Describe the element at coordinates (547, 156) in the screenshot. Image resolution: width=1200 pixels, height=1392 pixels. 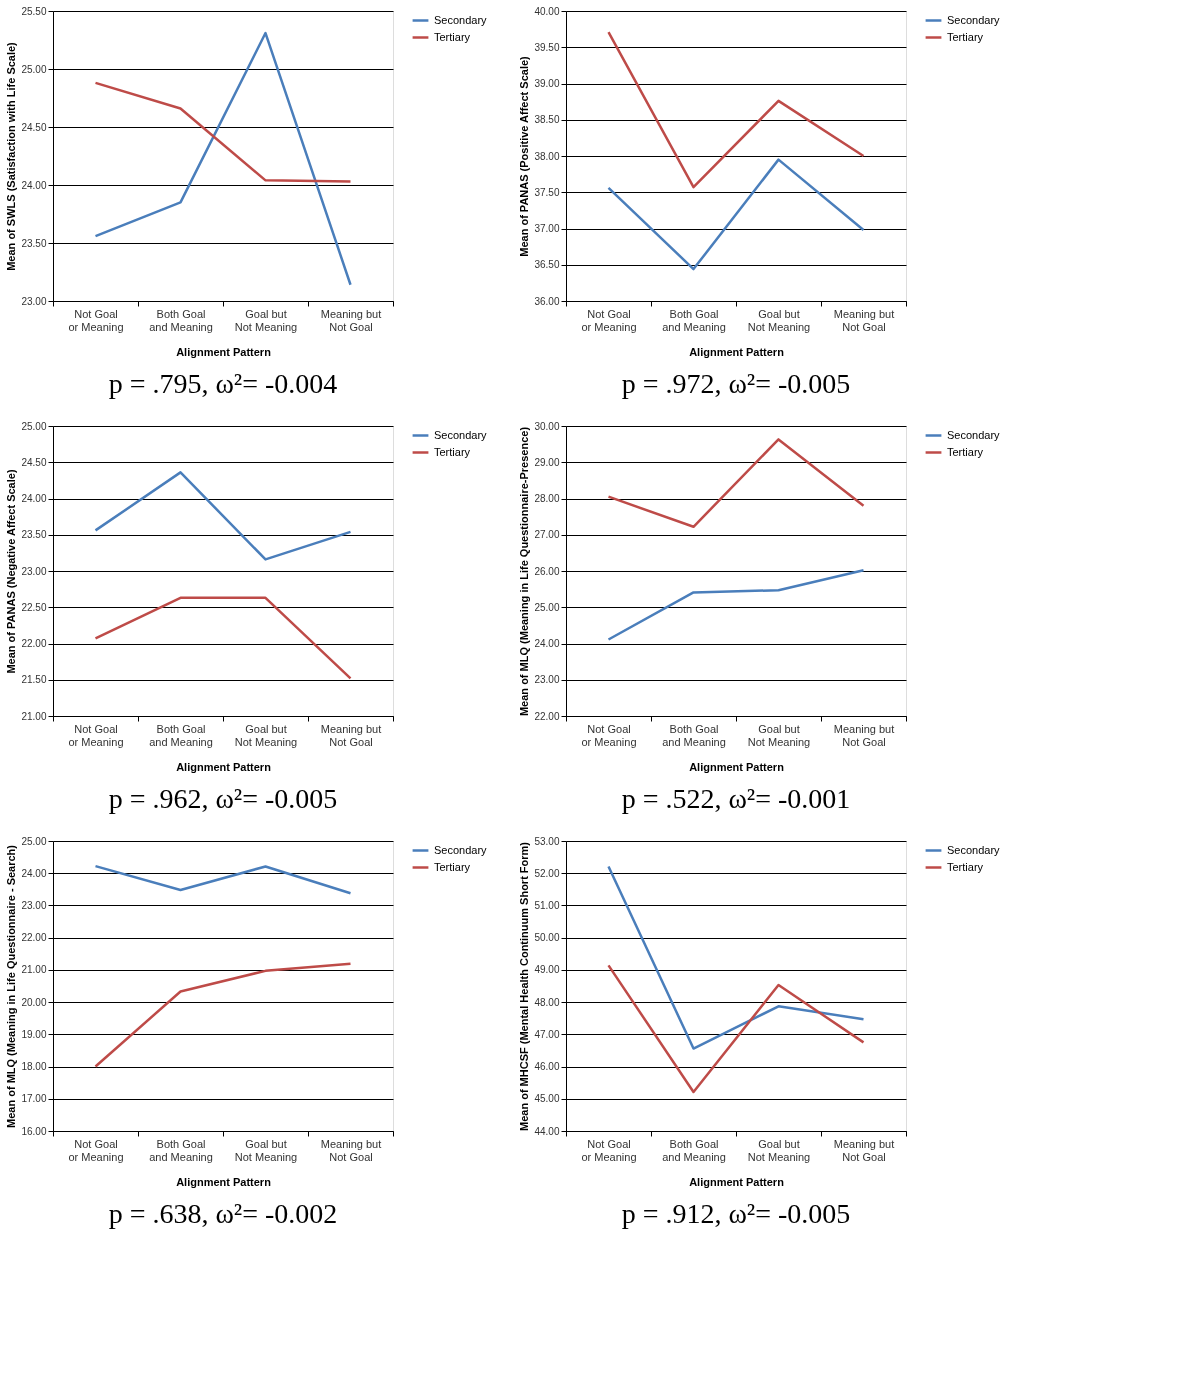
I see `y-tick-label: 38.00` at that location.